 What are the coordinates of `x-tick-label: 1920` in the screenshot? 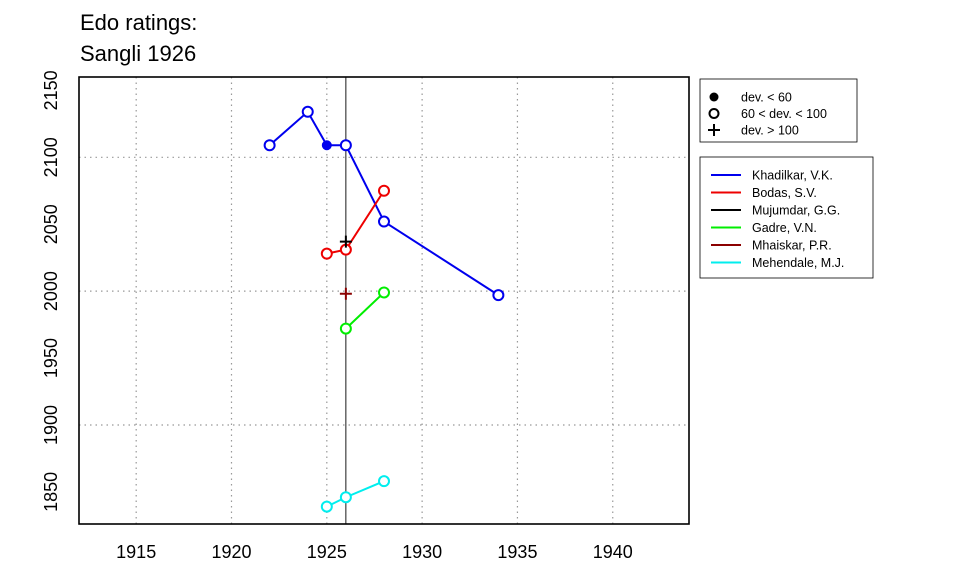 It's located at (231, 552).